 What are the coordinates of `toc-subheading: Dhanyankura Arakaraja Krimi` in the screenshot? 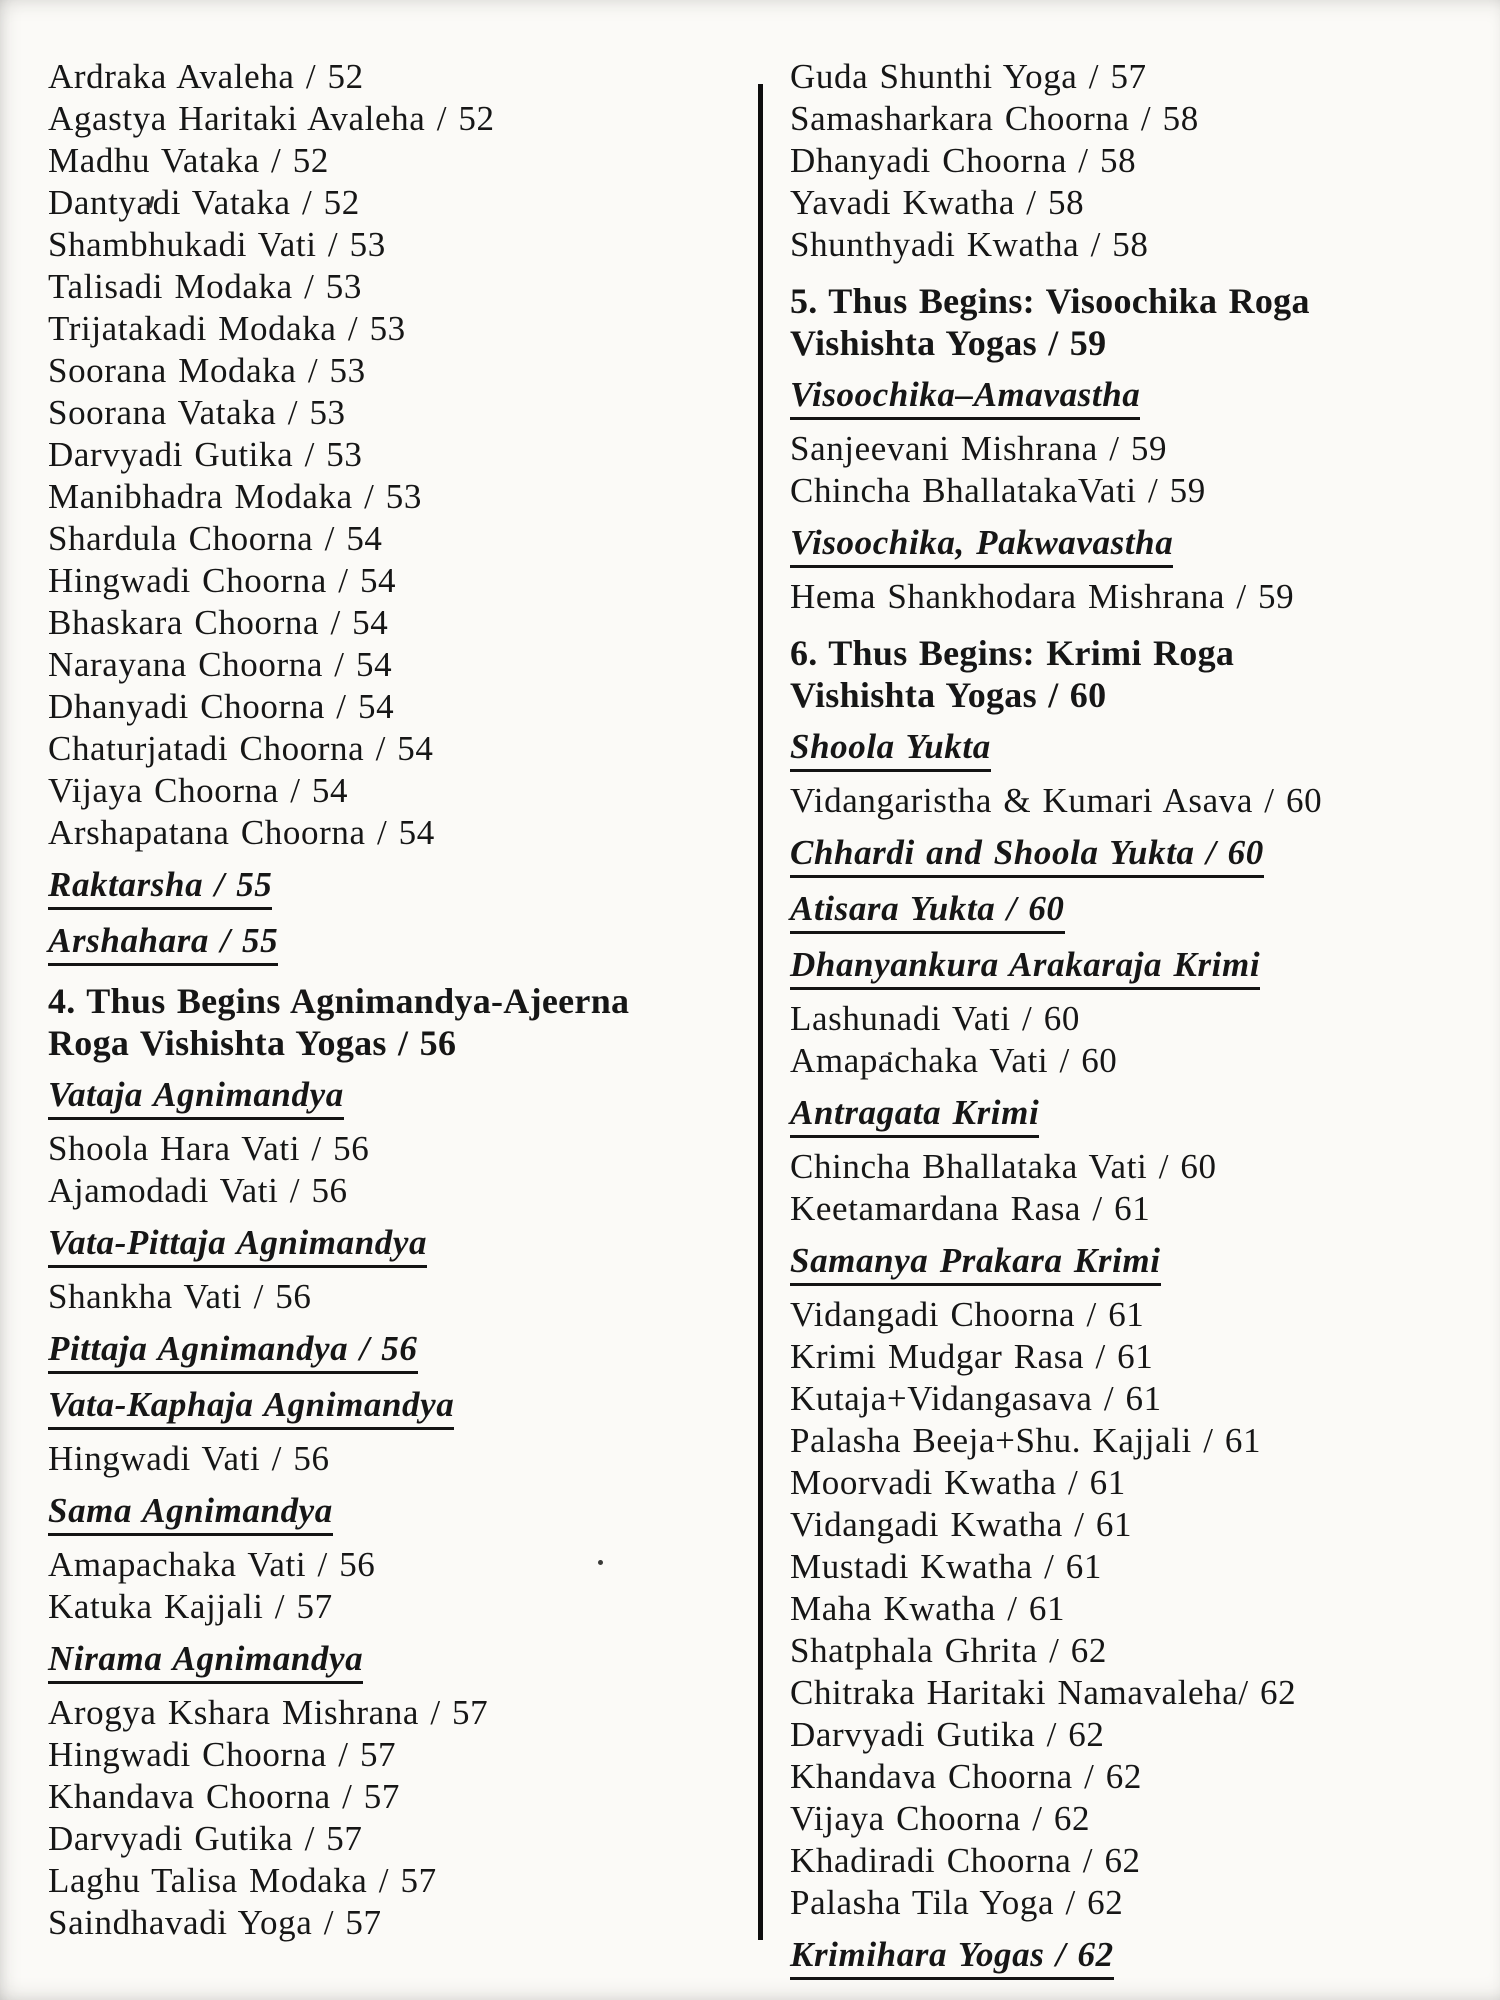 It's located at (1140, 967).